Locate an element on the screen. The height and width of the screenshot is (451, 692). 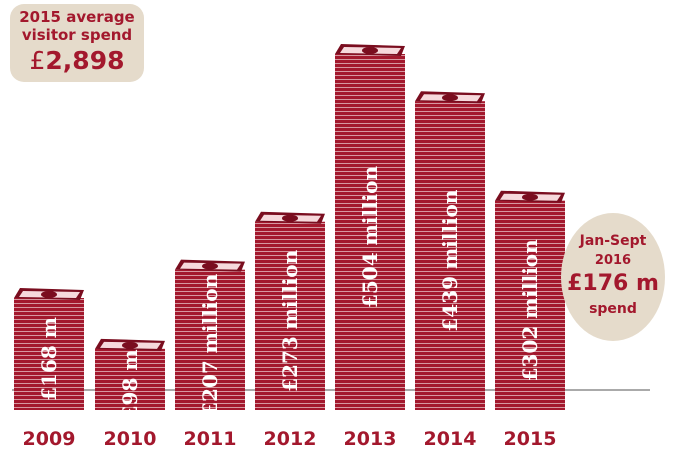
x-tick-label: 2009 is located at coordinates (49, 439).